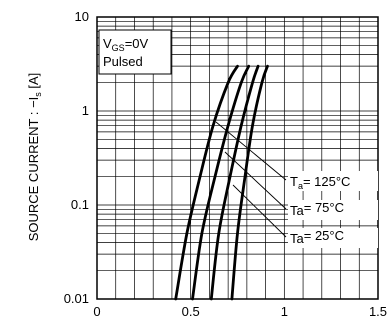 The width and height of the screenshot is (390, 320). I want to click on annotation-2-rest: = 75°C, so click(324, 207).